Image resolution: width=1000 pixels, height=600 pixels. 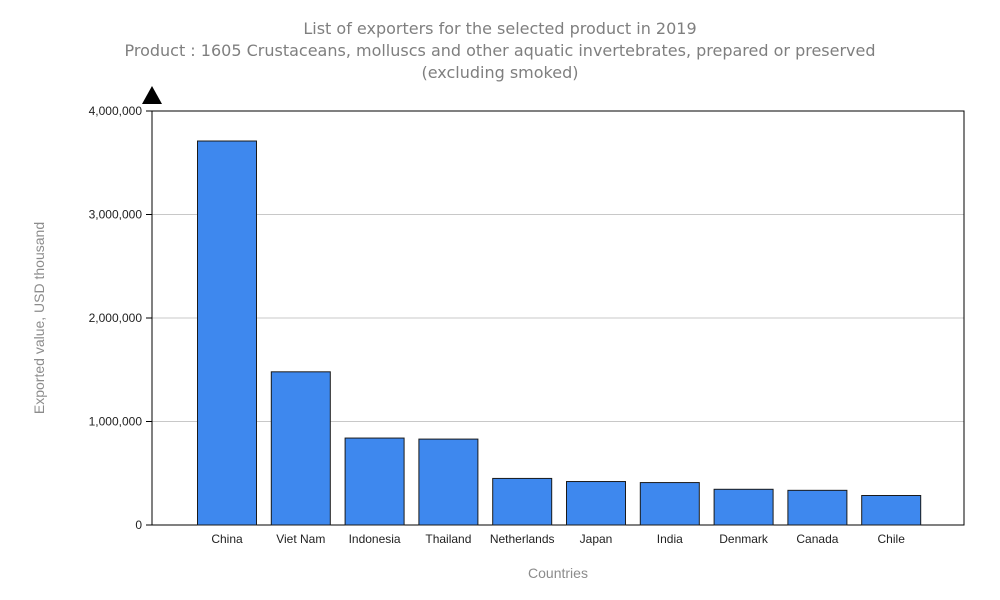 I want to click on y-axis-title: Exported value, USD thousand, so click(x=39, y=318).